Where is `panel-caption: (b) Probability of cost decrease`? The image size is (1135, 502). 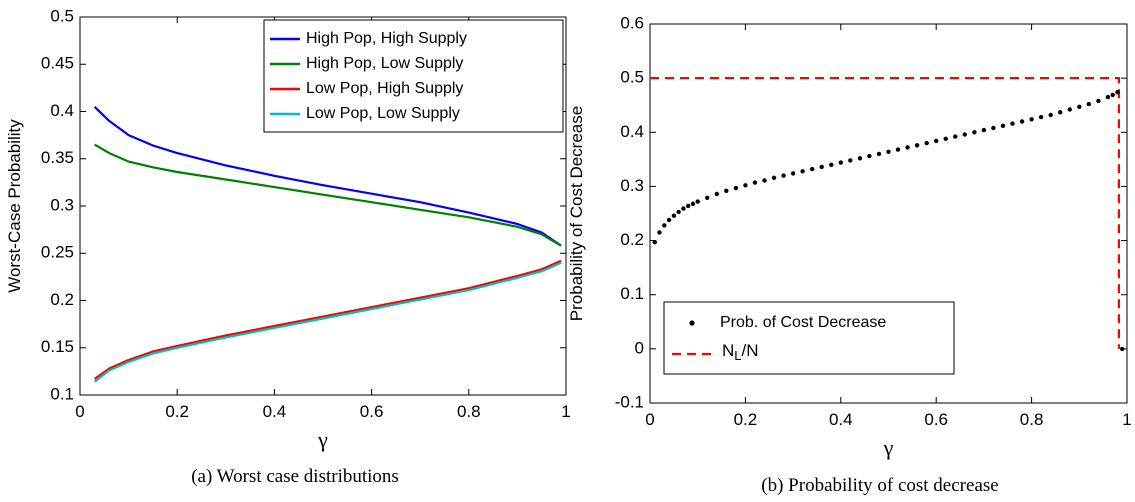 panel-caption: (b) Probability of cost decrease is located at coordinates (879, 485).